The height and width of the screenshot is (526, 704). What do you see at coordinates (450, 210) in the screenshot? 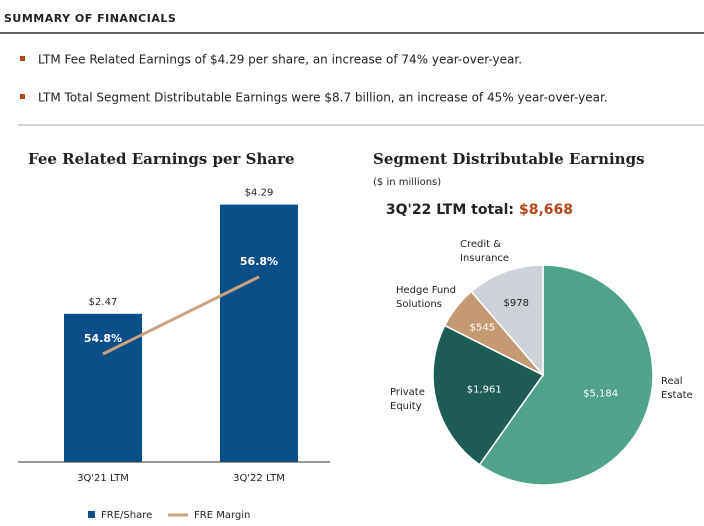
I see `annotation: 3Q'22 LTM total:` at bounding box center [450, 210].